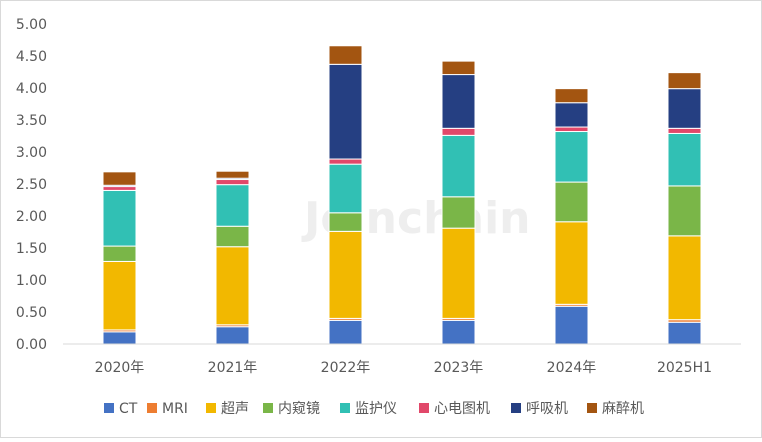 This screenshot has height=442, width=762. I want to click on x-tick-label: 2023年, so click(459, 368).